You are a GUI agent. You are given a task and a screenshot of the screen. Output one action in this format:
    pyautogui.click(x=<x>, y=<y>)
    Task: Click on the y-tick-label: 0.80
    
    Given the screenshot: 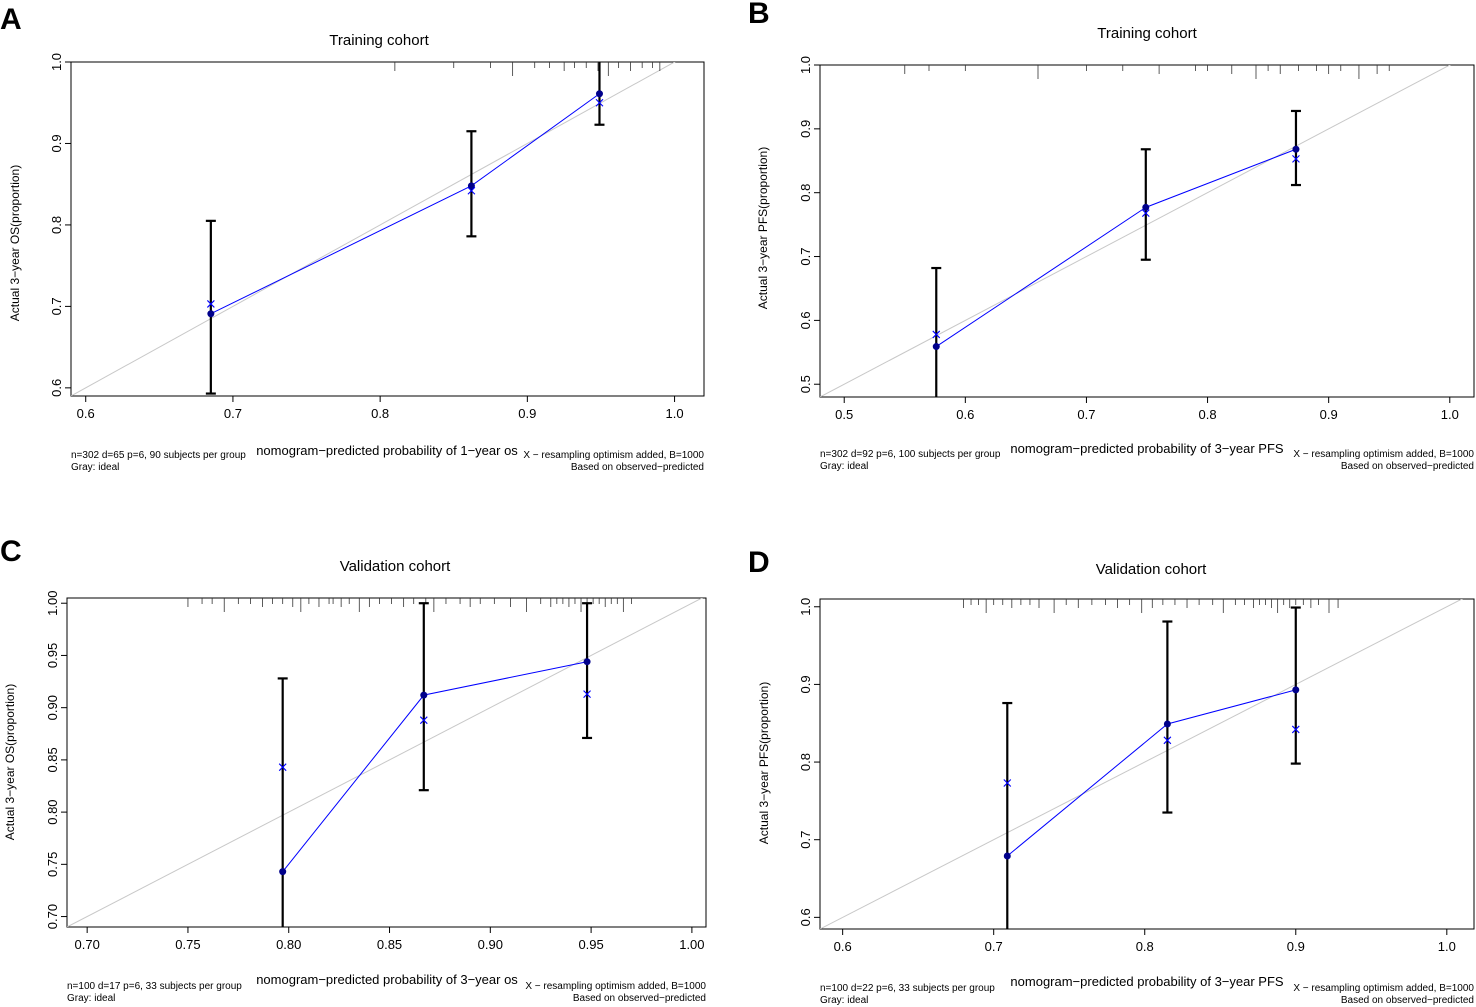 What is the action you would take?
    pyautogui.click(x=52, y=811)
    